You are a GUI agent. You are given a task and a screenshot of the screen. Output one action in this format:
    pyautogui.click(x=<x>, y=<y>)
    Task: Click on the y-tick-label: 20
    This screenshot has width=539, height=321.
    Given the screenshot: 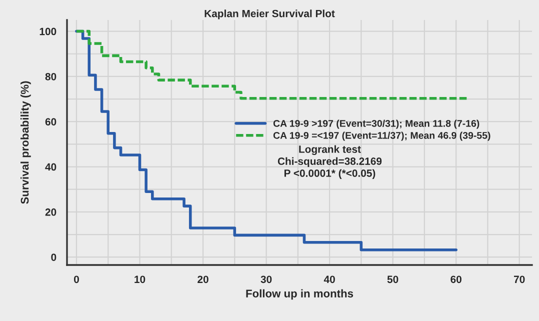 What is the action you would take?
    pyautogui.click(x=50, y=212)
    